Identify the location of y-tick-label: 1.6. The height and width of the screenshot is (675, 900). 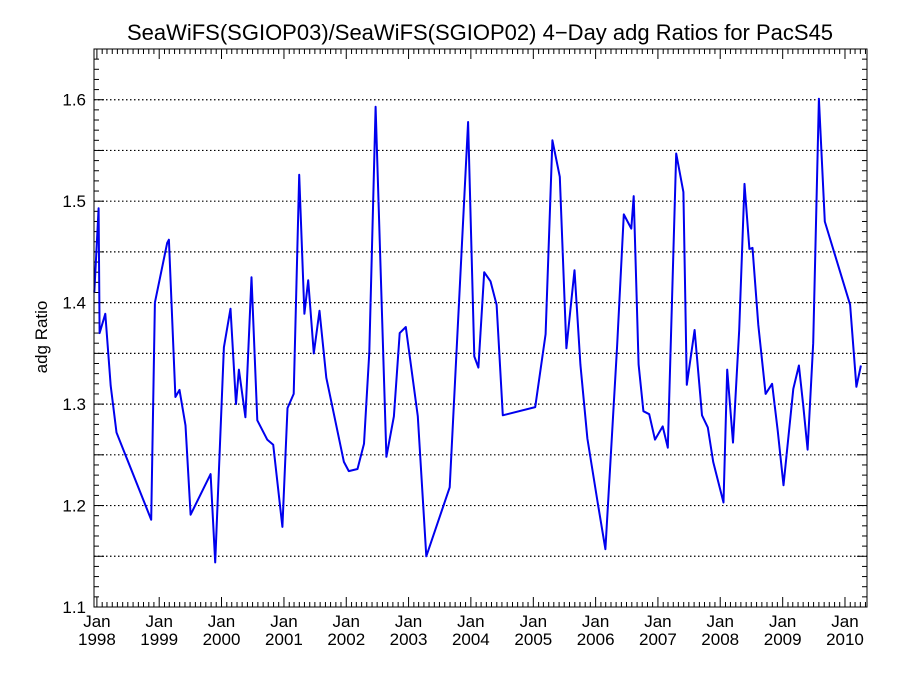
(74, 100).